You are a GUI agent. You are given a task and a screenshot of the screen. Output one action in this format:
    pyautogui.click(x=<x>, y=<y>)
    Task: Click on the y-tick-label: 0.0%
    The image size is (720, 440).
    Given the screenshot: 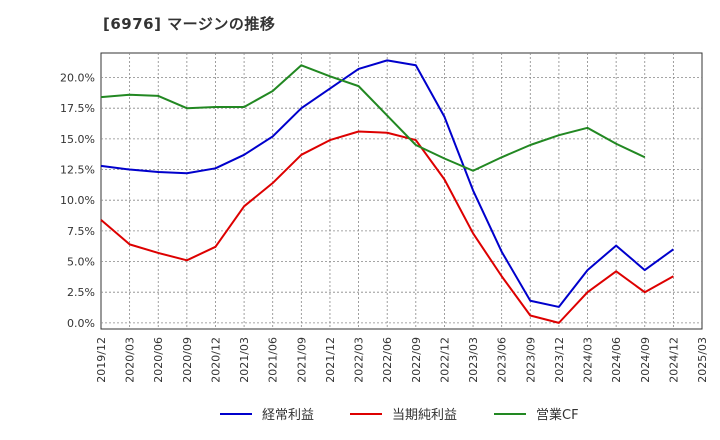 What is the action you would take?
    pyautogui.click(x=81, y=323)
    